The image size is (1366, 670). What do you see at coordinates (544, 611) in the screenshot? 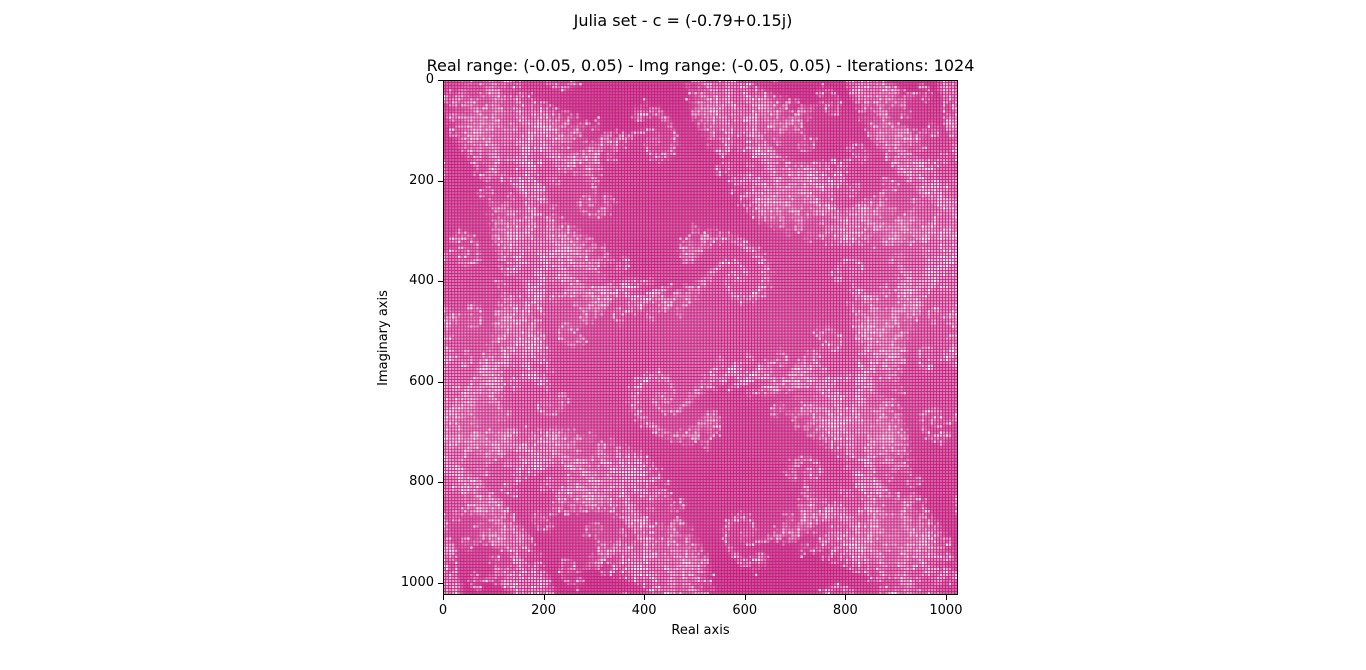
I see `x-tick-label: 200` at bounding box center [544, 611].